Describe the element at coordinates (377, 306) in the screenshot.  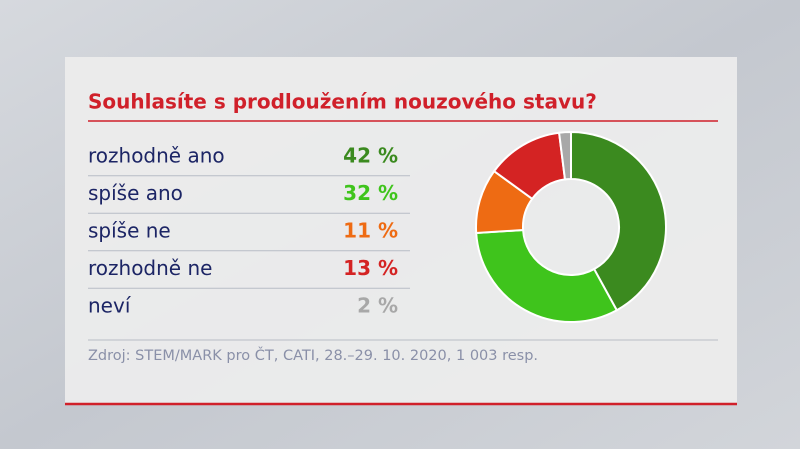
I see `value-label: 2 %` at that location.